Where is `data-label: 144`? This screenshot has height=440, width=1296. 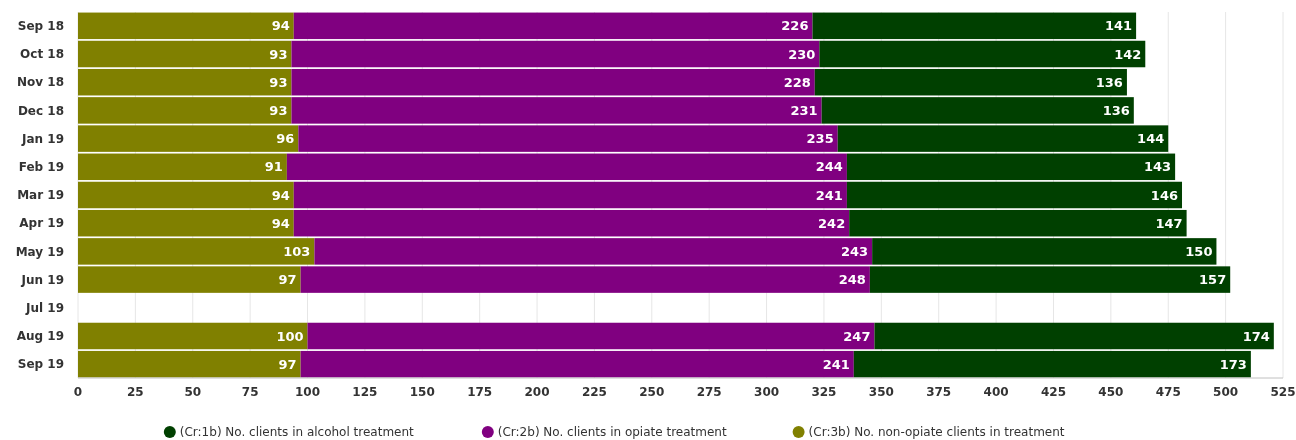
data-label: 144 is located at coordinates (1151, 139).